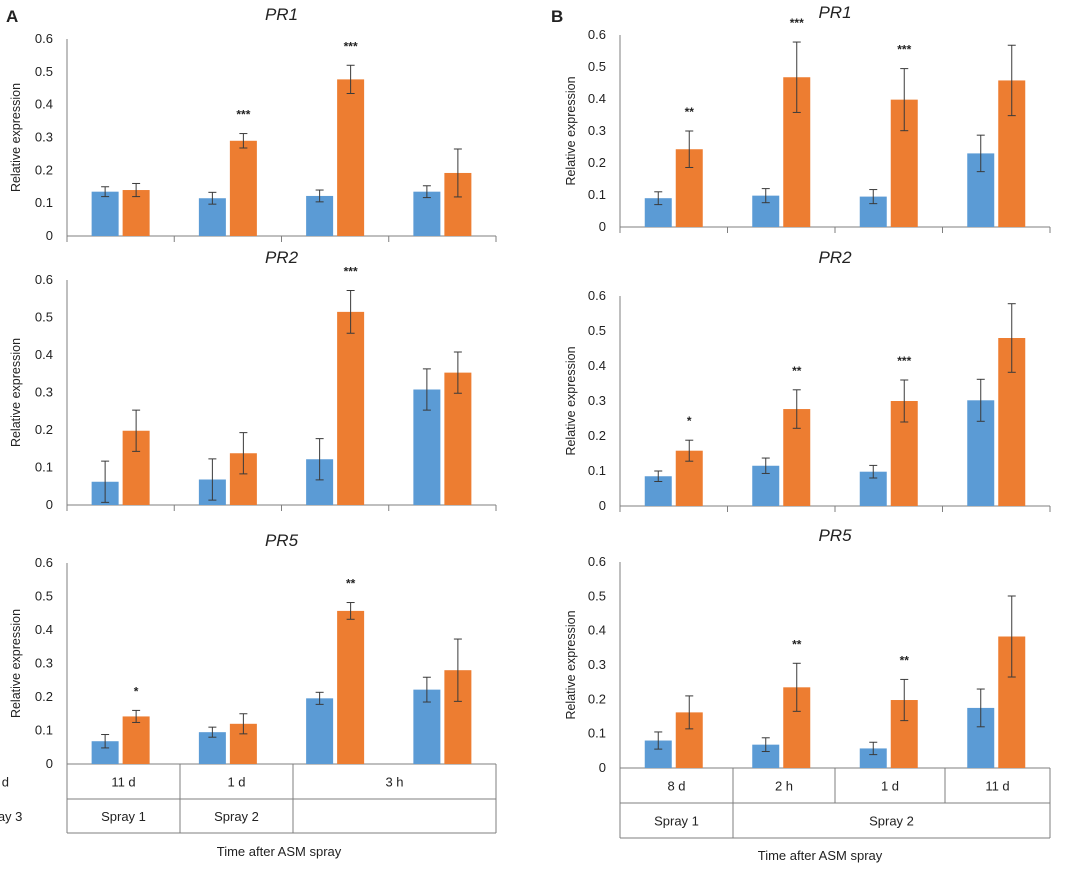 The width and height of the screenshot is (1084, 869). Describe the element at coordinates (282, 257) in the screenshot. I see `chart2-title: PR2` at that location.